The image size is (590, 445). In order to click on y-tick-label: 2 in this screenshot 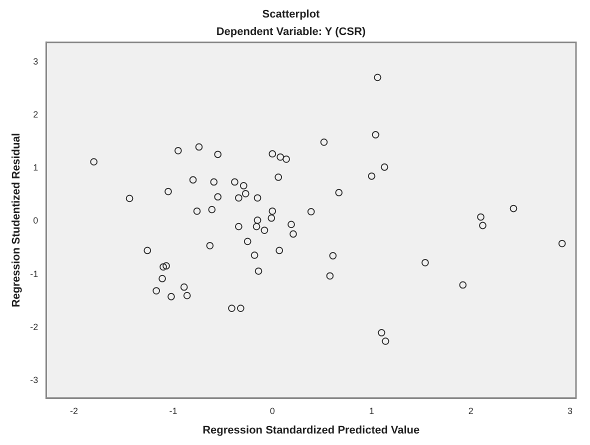, I will do `click(35, 115)`.